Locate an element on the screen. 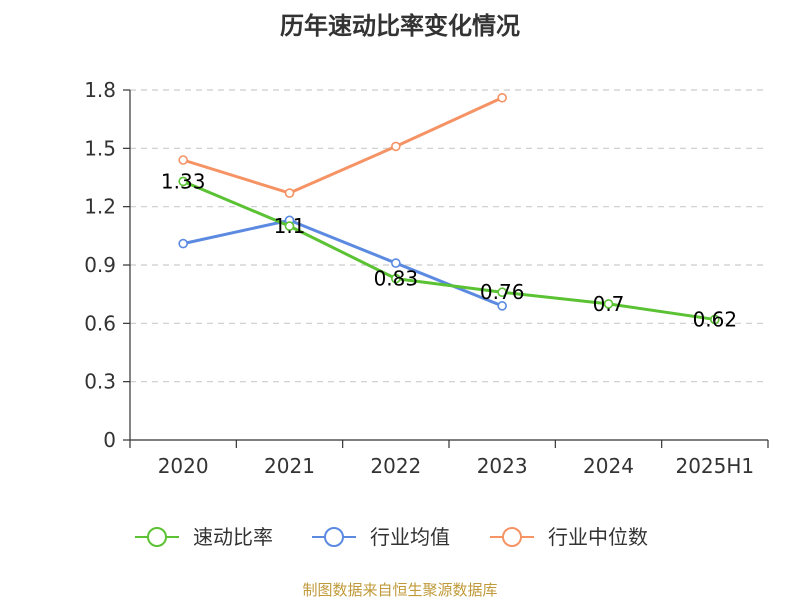 The height and width of the screenshot is (600, 800). y-tick-label: 0 is located at coordinates (109, 440).